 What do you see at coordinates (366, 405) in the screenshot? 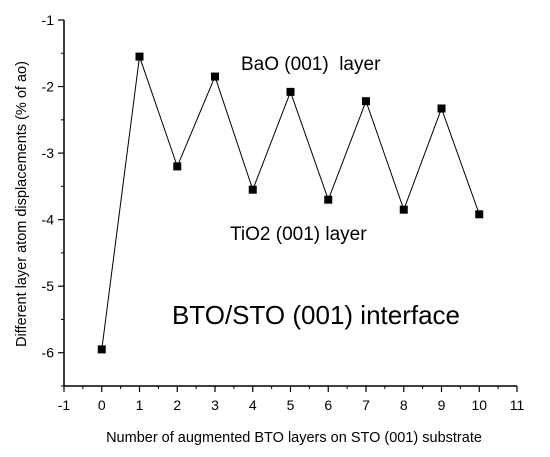
I see `x-tick-label: 7` at bounding box center [366, 405].